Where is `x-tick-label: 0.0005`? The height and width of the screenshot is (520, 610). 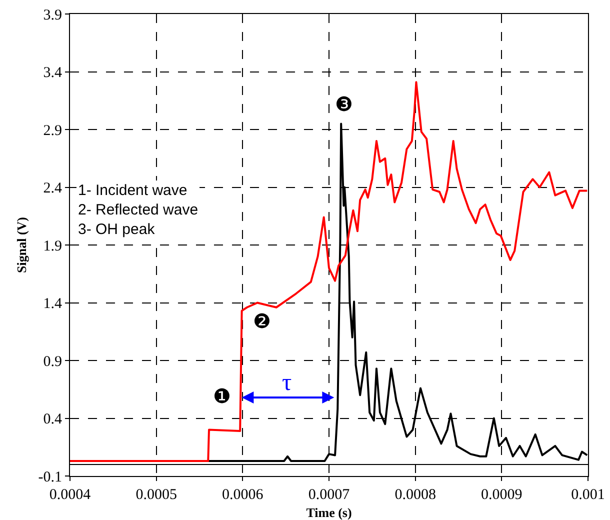
x-tick-label: 0.0005 is located at coordinates (156, 495).